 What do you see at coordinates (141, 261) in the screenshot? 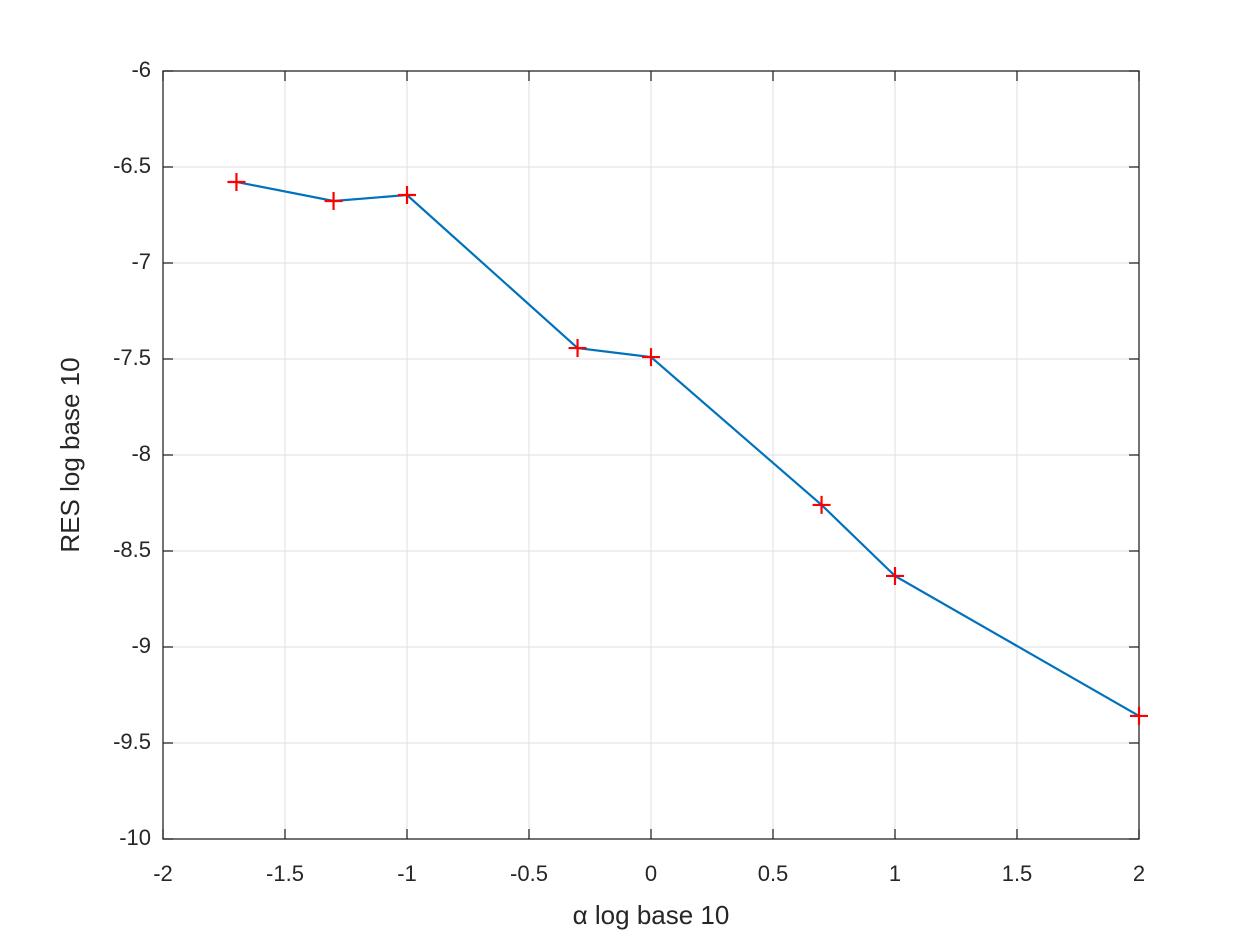
I see `y-tick-label: -7` at bounding box center [141, 261].